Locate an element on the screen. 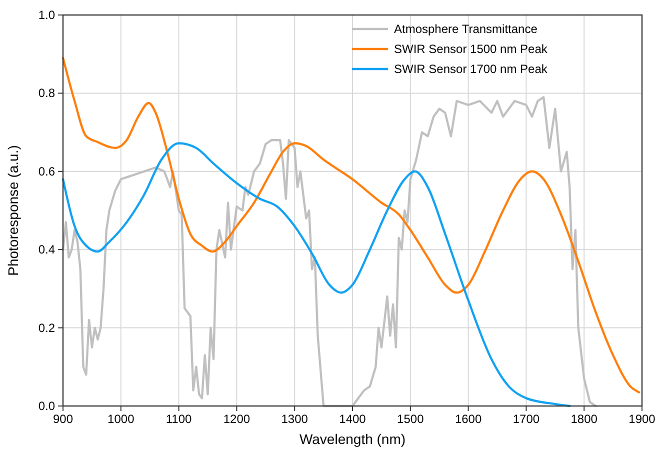  x-tick-label: 1100 is located at coordinates (179, 419).